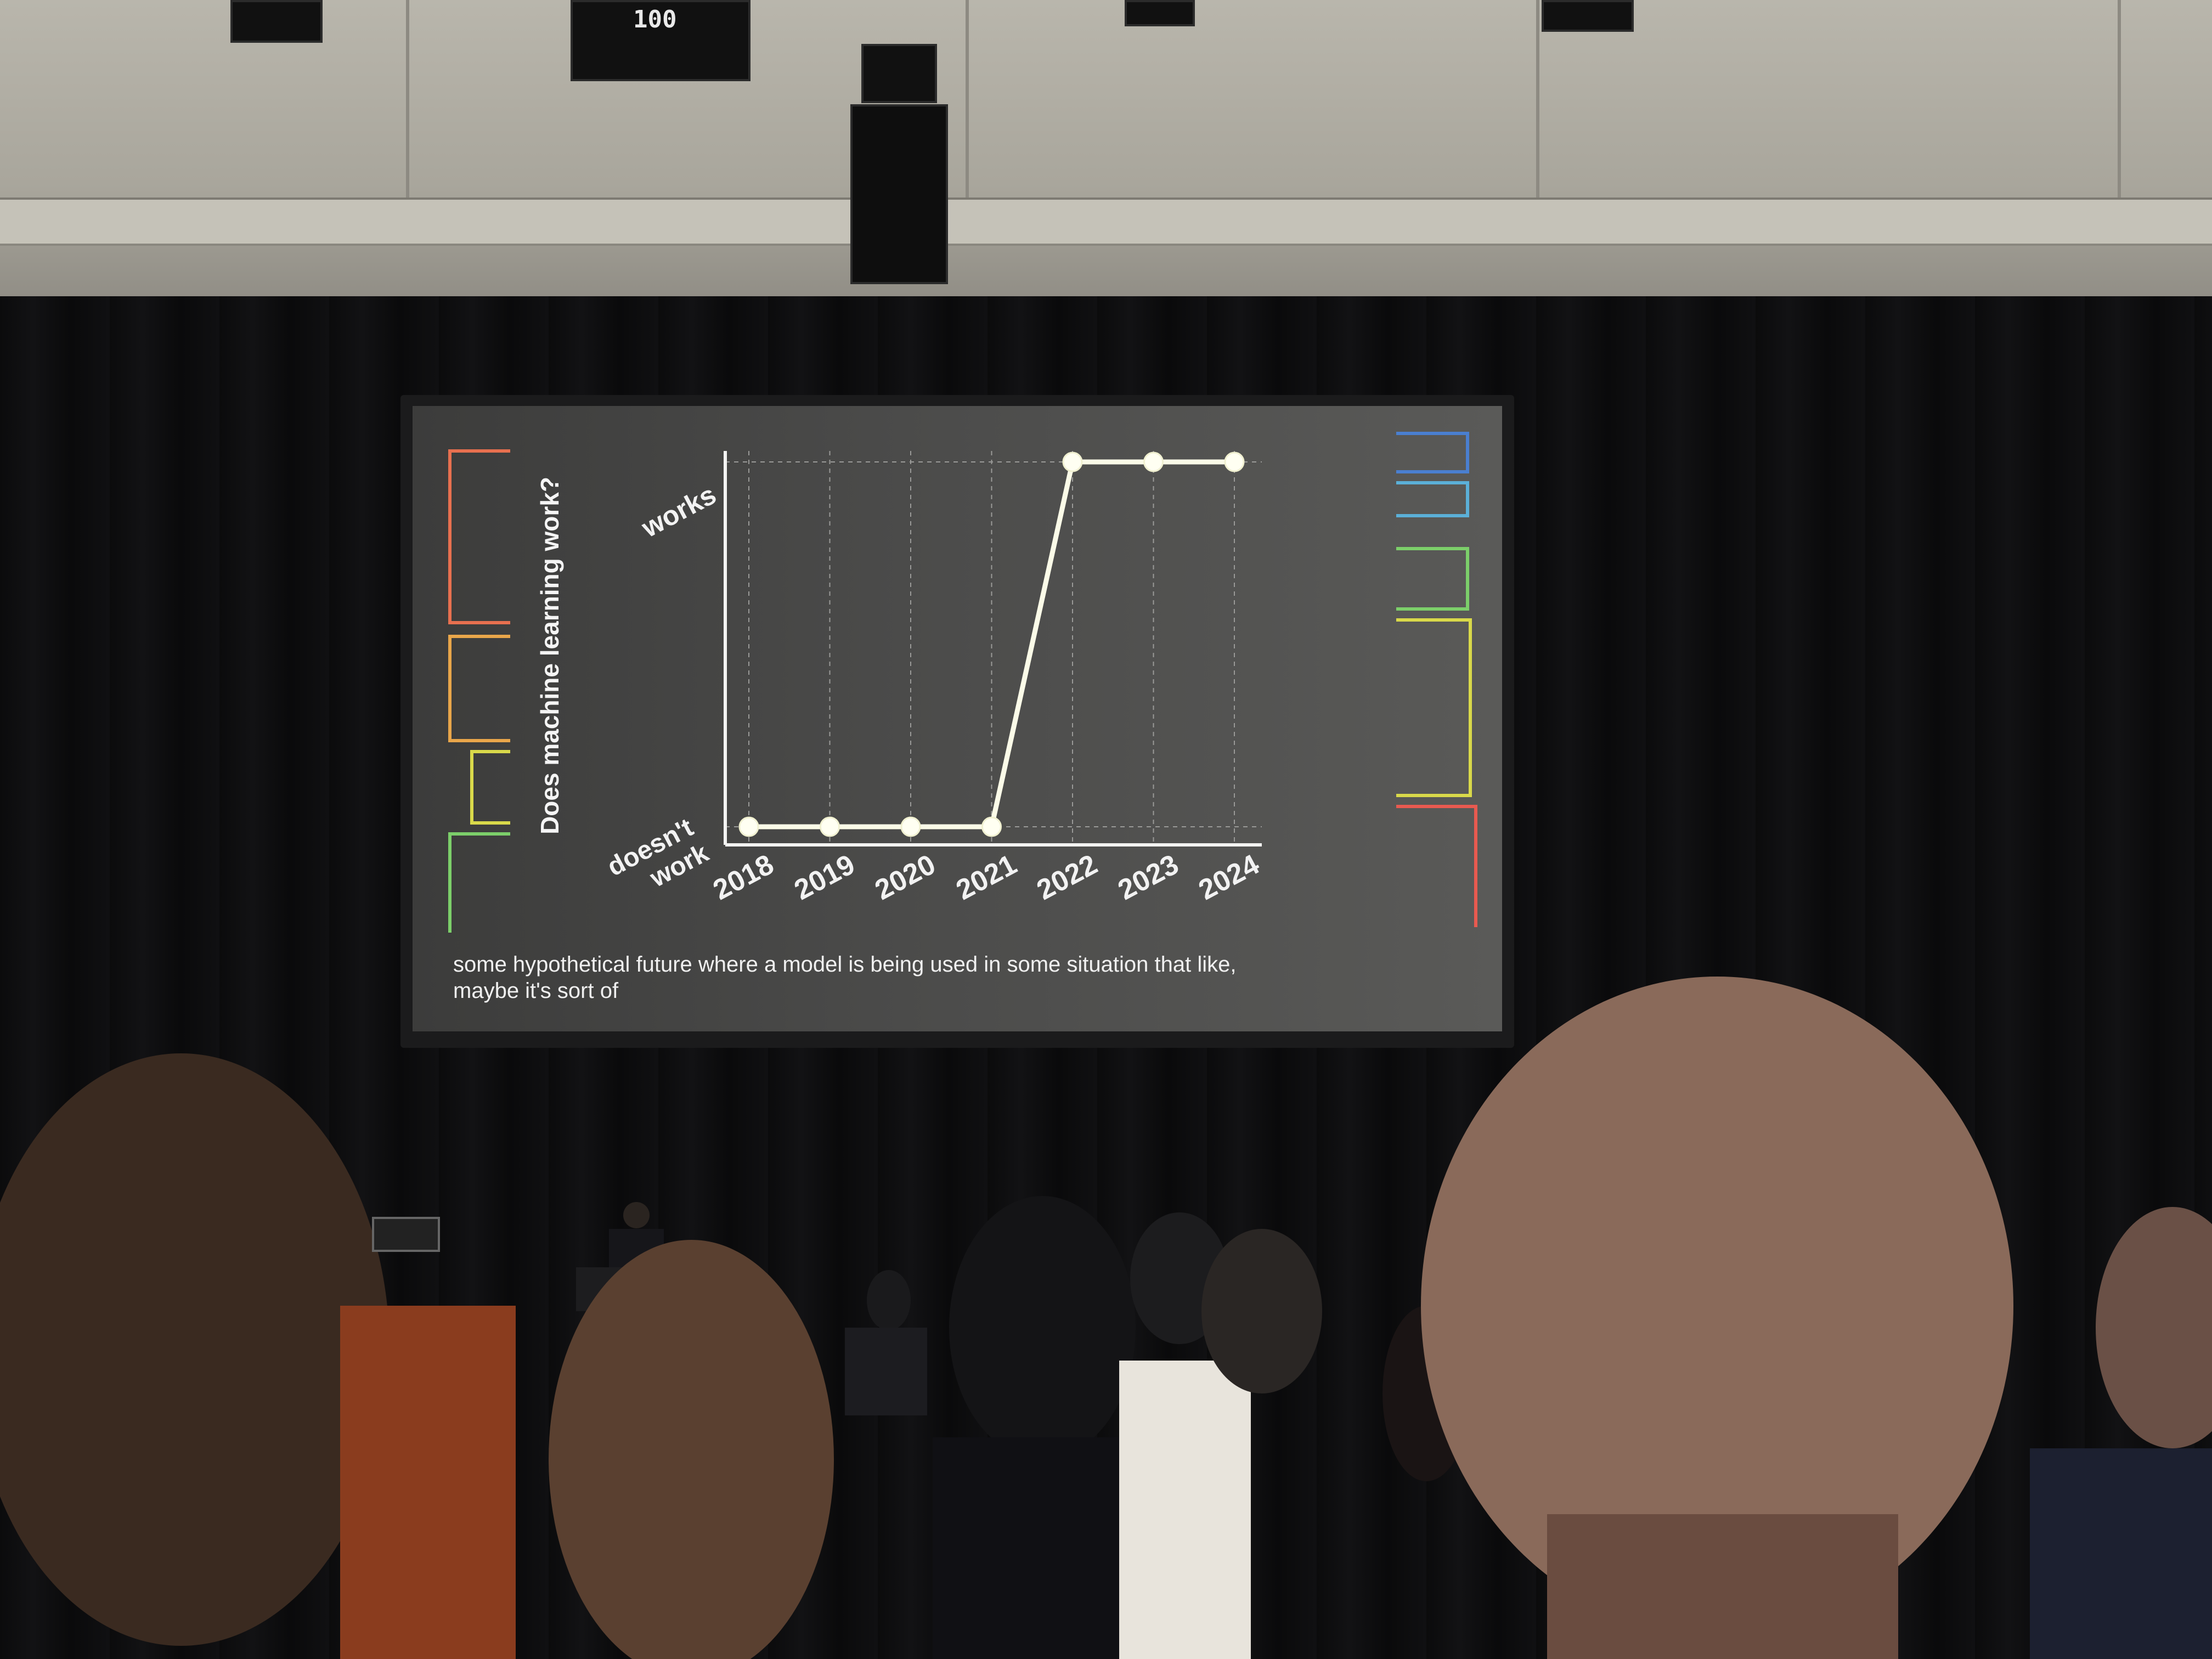 The image size is (2212, 1659). What do you see at coordinates (536, 991) in the screenshot?
I see `caption-line-2: maybe it's sort of` at bounding box center [536, 991].